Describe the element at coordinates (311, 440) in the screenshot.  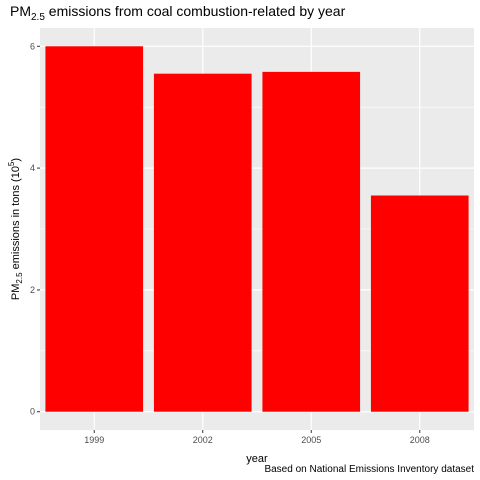
I see `x-tick-label: 2005` at that location.